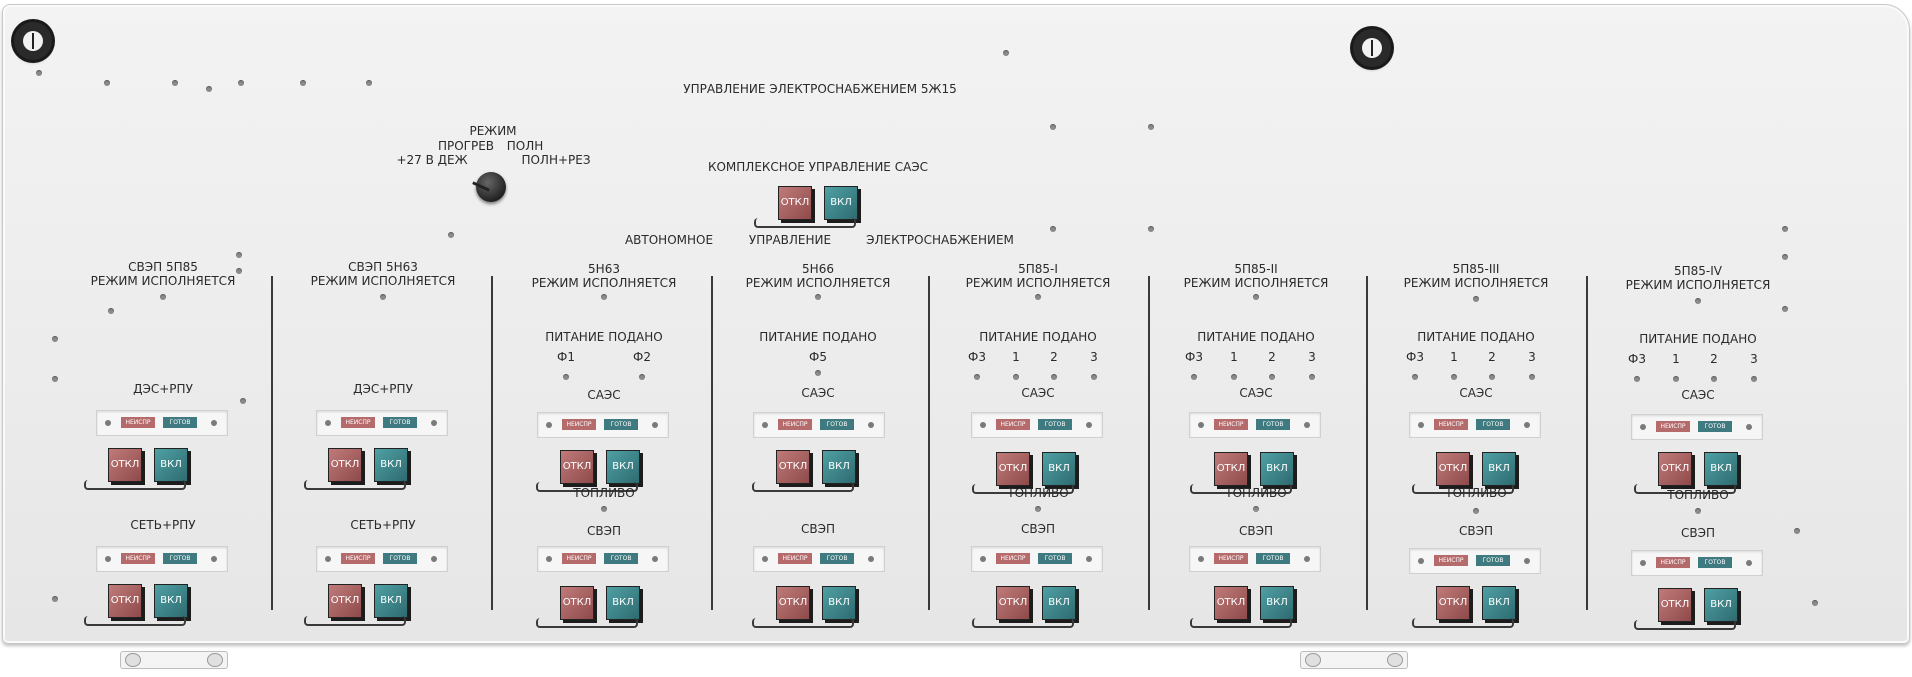  Describe the element at coordinates (1698, 511) in the screenshot. I see `fuel-lamp` at that location.